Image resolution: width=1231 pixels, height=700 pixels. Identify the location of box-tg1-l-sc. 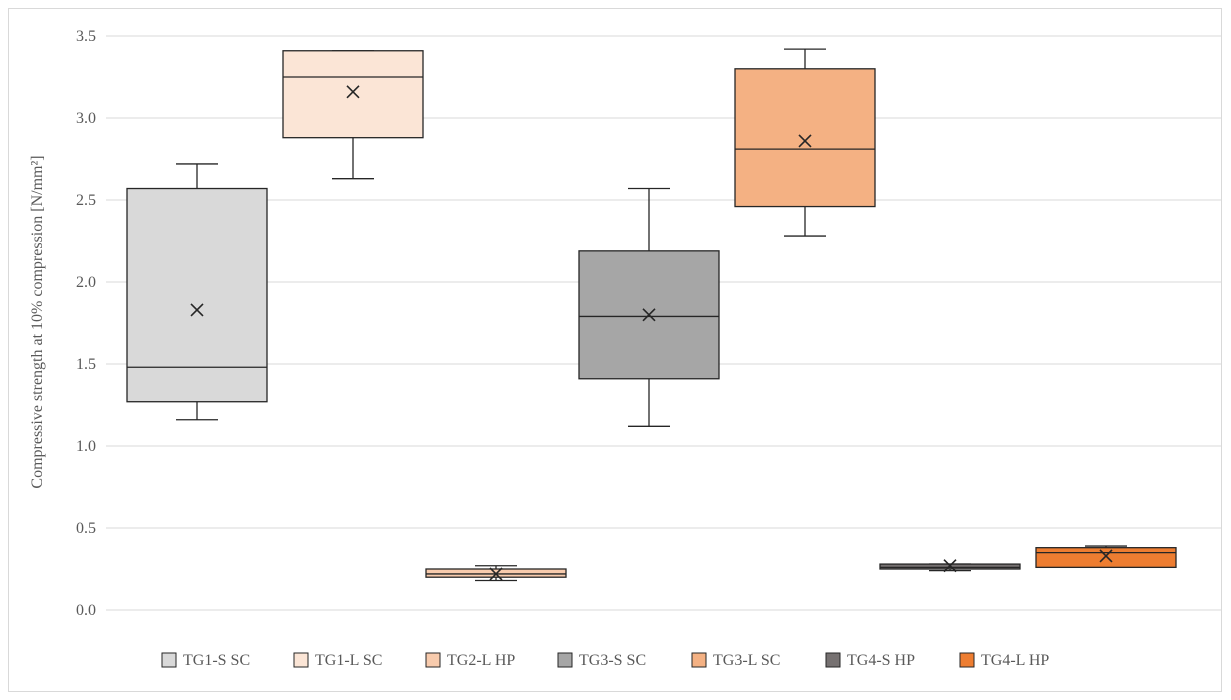
(353, 115).